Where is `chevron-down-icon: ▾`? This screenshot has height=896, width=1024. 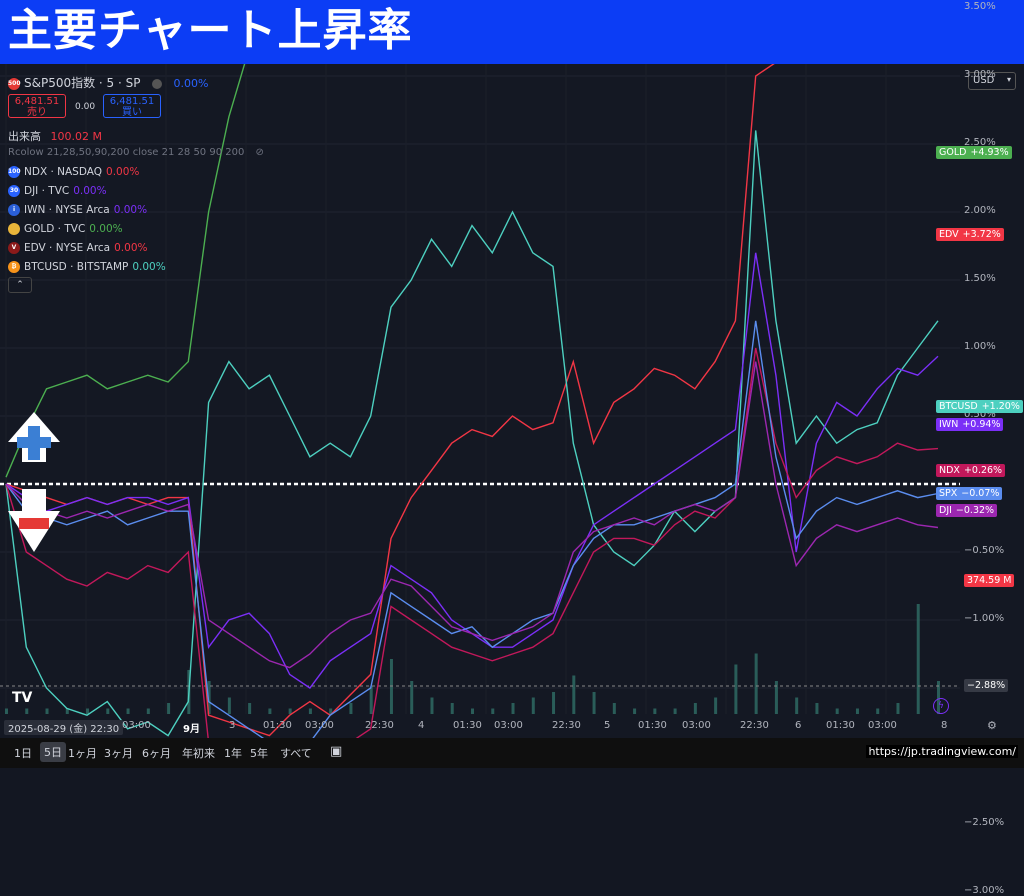
chevron-down-icon: ▾ is located at coordinates (1008, 79).